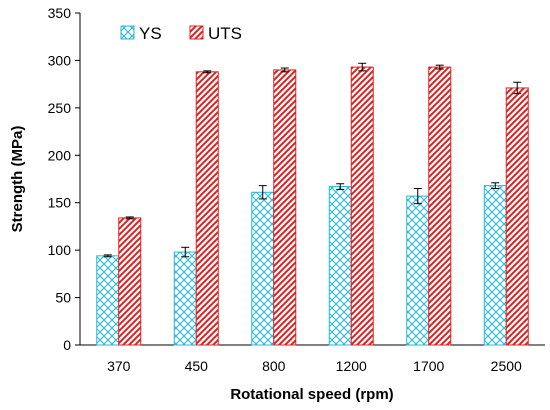 The image size is (550, 410). What do you see at coordinates (506, 366) in the screenshot?
I see `x-tick-label-2500: 2500` at bounding box center [506, 366].